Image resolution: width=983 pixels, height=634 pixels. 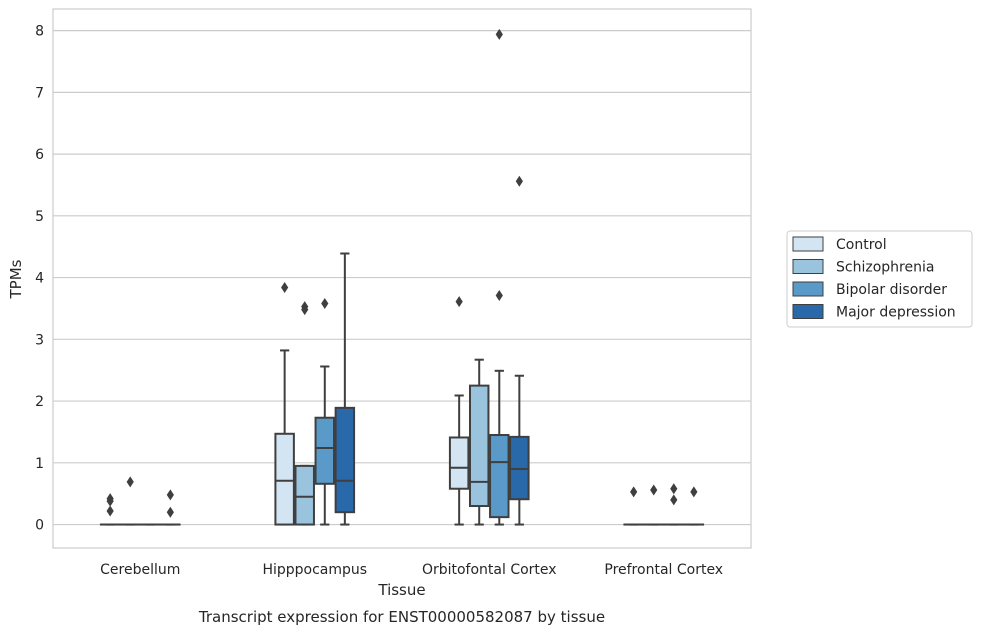 What do you see at coordinates (39, 402) in the screenshot?
I see `y-tick-label: 2` at bounding box center [39, 402].